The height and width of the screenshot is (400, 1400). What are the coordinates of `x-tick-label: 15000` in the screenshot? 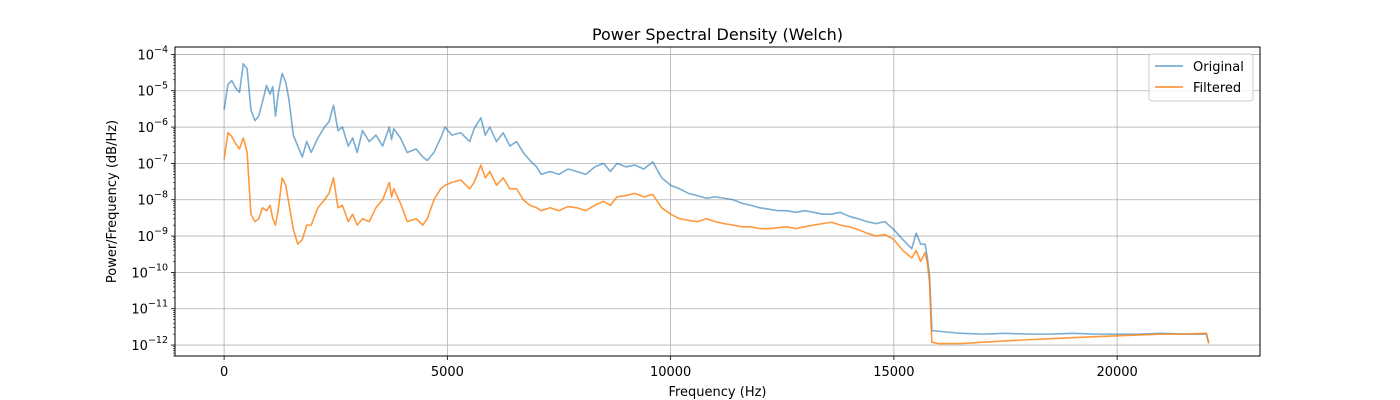 It's located at (893, 372).